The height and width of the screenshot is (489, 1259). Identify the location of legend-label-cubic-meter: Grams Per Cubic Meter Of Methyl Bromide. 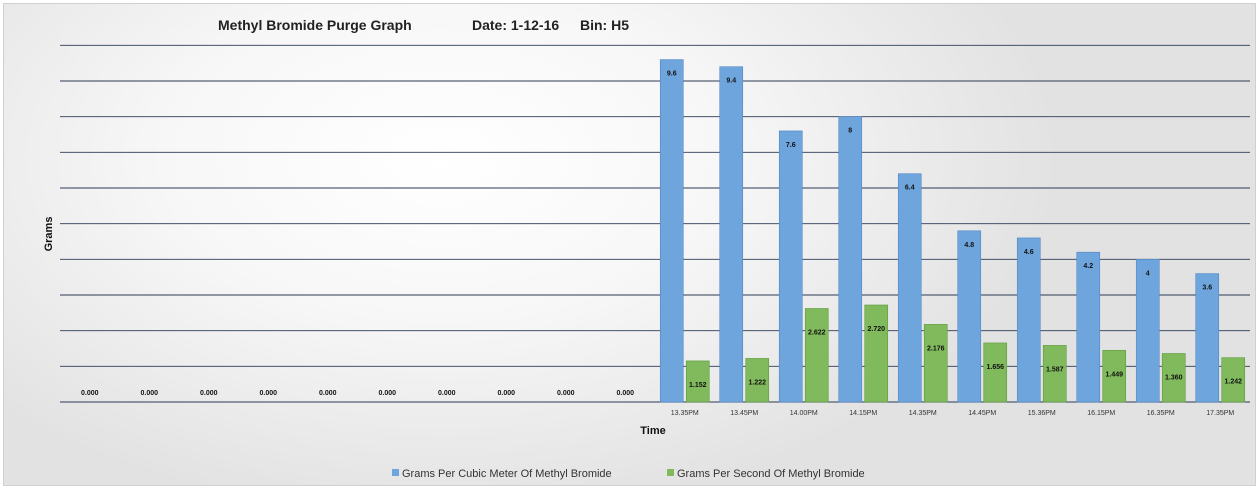
(507, 474).